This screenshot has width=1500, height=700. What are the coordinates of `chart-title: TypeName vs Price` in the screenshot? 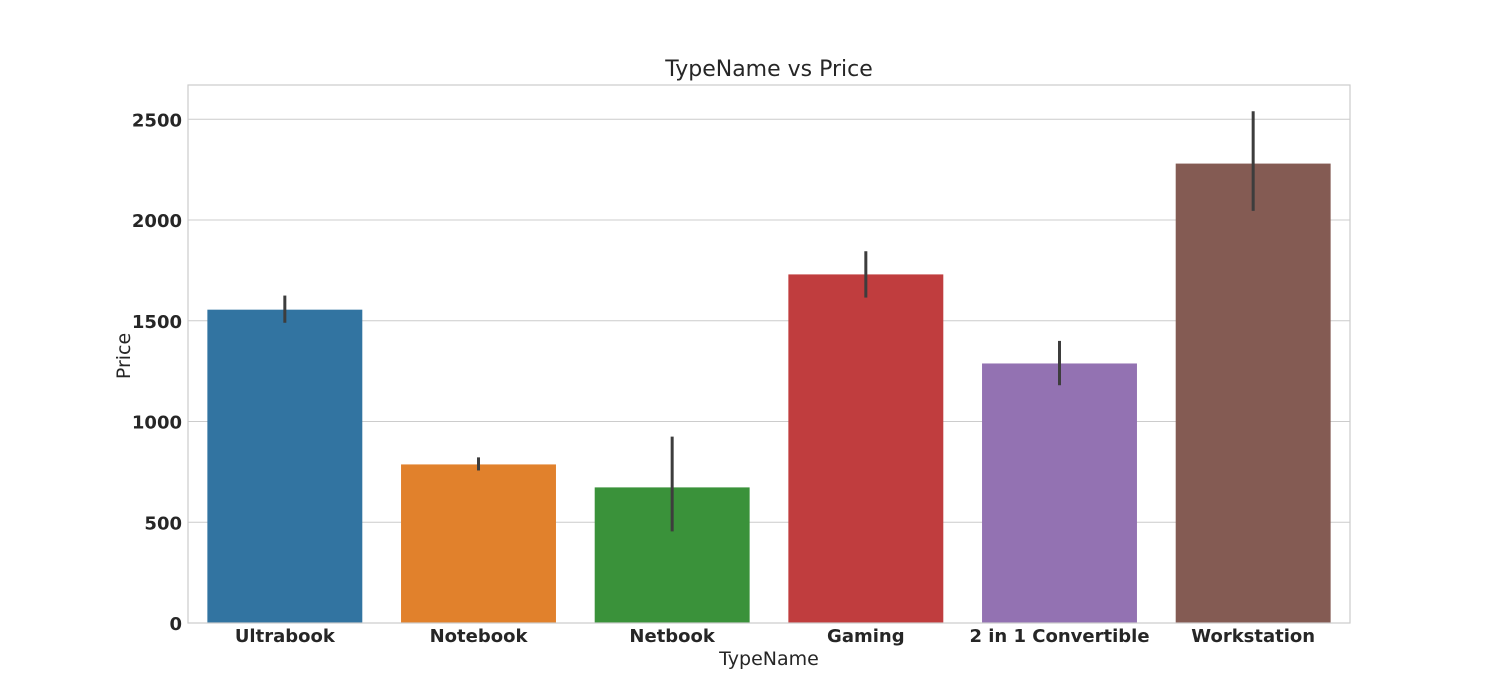 It's located at (768, 69).